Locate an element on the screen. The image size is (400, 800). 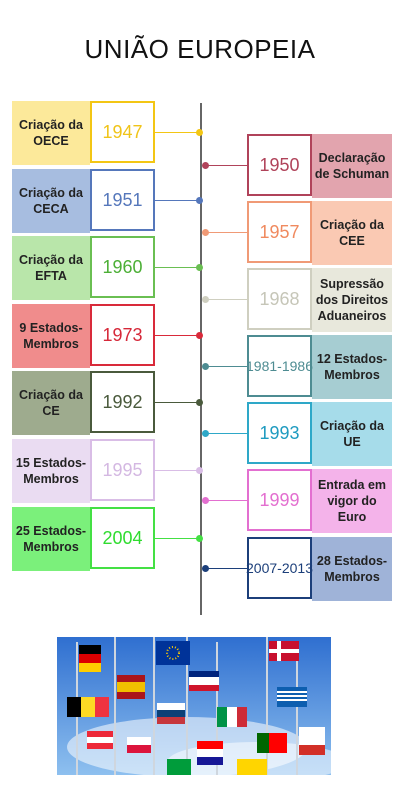
event-year: 1999 is located at coordinates (279, 500).